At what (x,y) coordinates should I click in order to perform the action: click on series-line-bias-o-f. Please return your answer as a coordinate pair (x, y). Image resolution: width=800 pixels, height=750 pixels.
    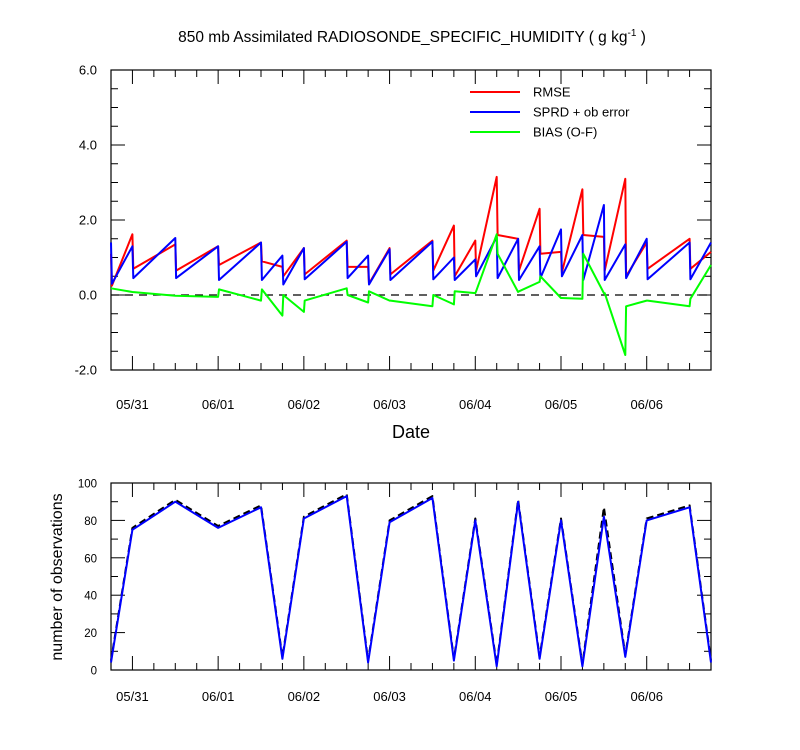
    Looking at the image, I should click on (411, 294).